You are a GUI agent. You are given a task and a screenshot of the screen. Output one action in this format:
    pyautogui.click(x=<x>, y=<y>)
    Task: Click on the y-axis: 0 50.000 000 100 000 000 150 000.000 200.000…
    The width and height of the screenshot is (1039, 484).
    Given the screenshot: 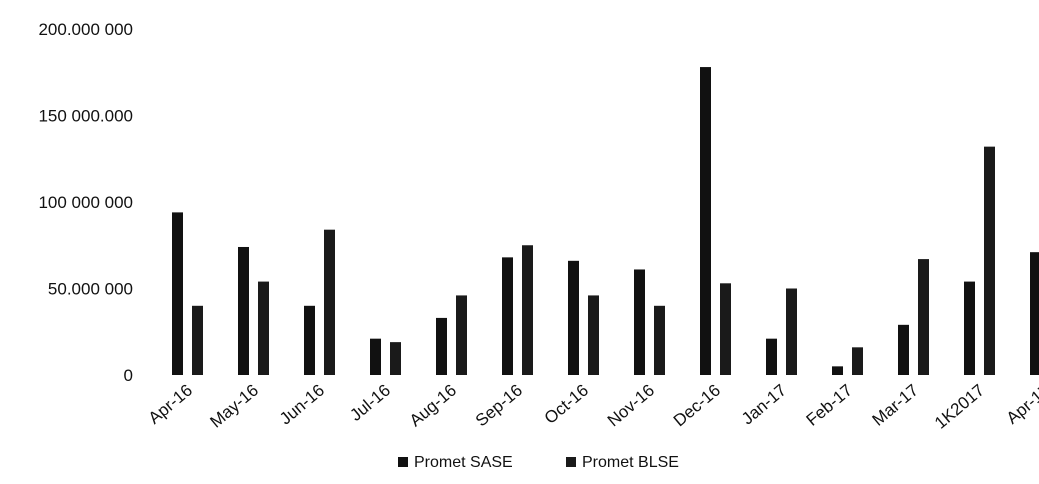 What is the action you would take?
    pyautogui.click(x=85, y=202)
    